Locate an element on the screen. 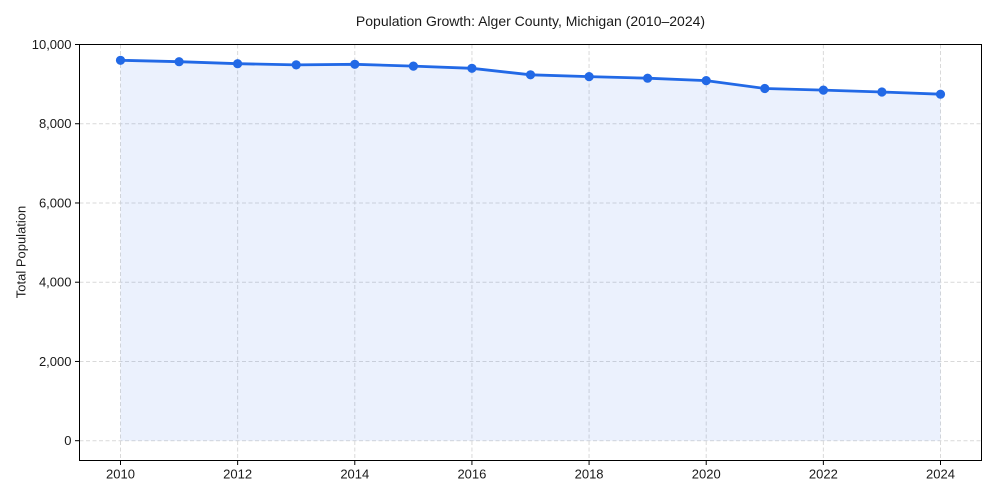 The height and width of the screenshot is (500, 1000). y-tick-label: 4,000 is located at coordinates (55, 282).